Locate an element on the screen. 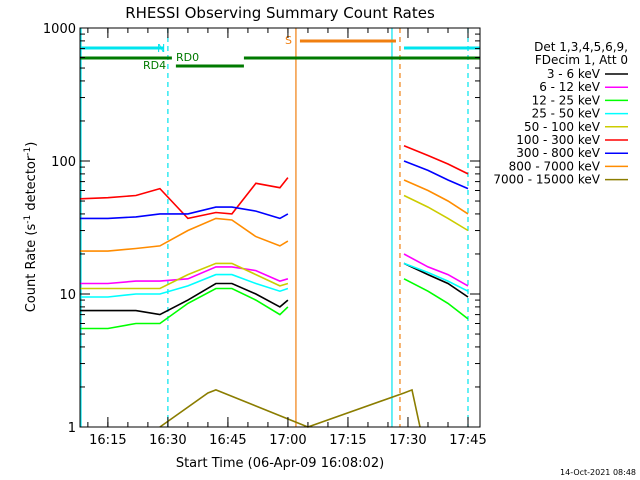 The height and width of the screenshot is (480, 640). y-axis-label: Count Rate (s-1 detector-1) is located at coordinates (31, 227).